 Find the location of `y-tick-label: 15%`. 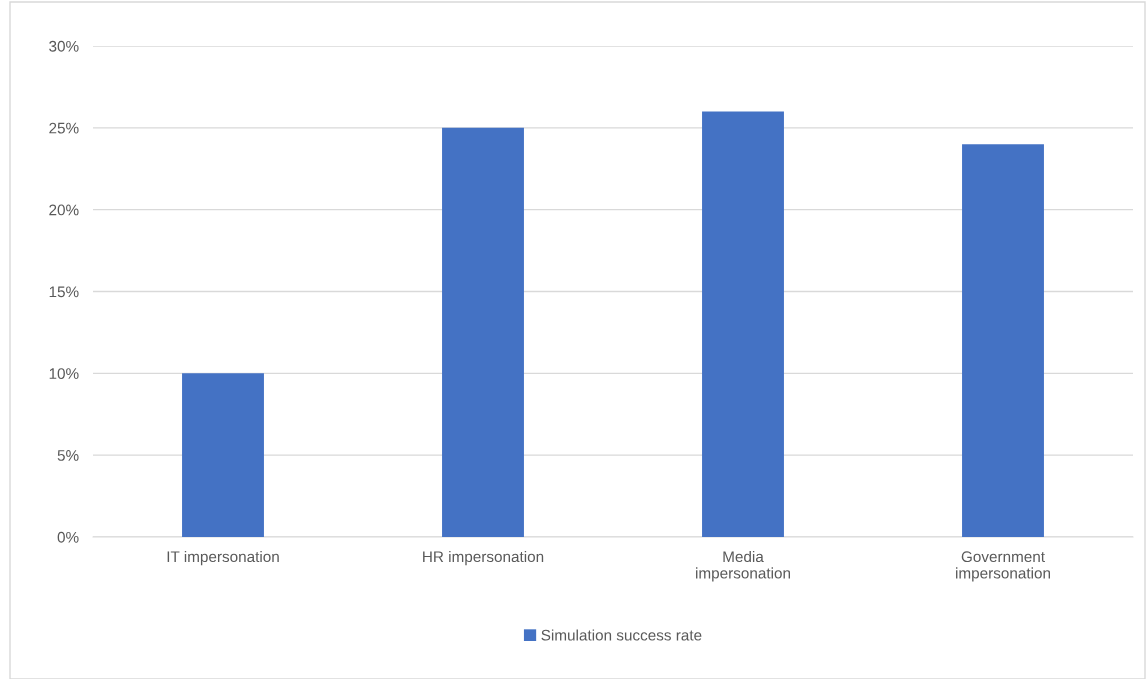

y-tick-label: 15% is located at coordinates (64, 292).